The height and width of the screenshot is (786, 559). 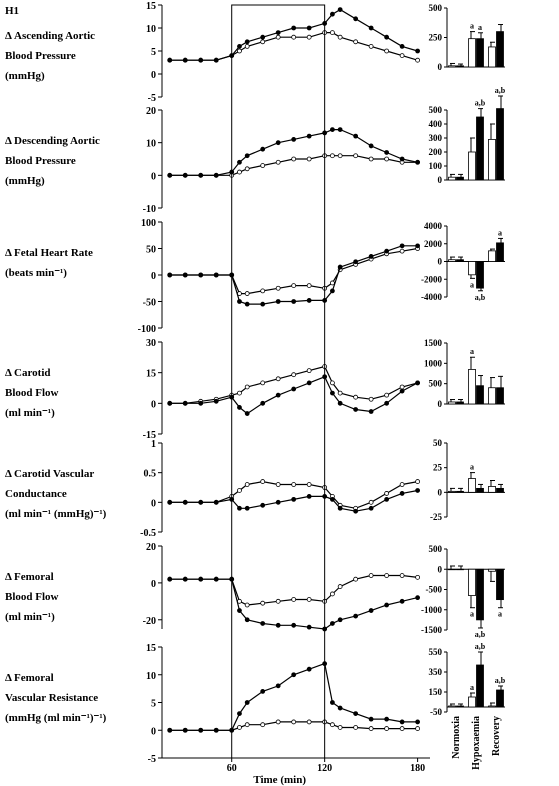 I want to click on y-tick-label: 10, so click(x=151, y=144).